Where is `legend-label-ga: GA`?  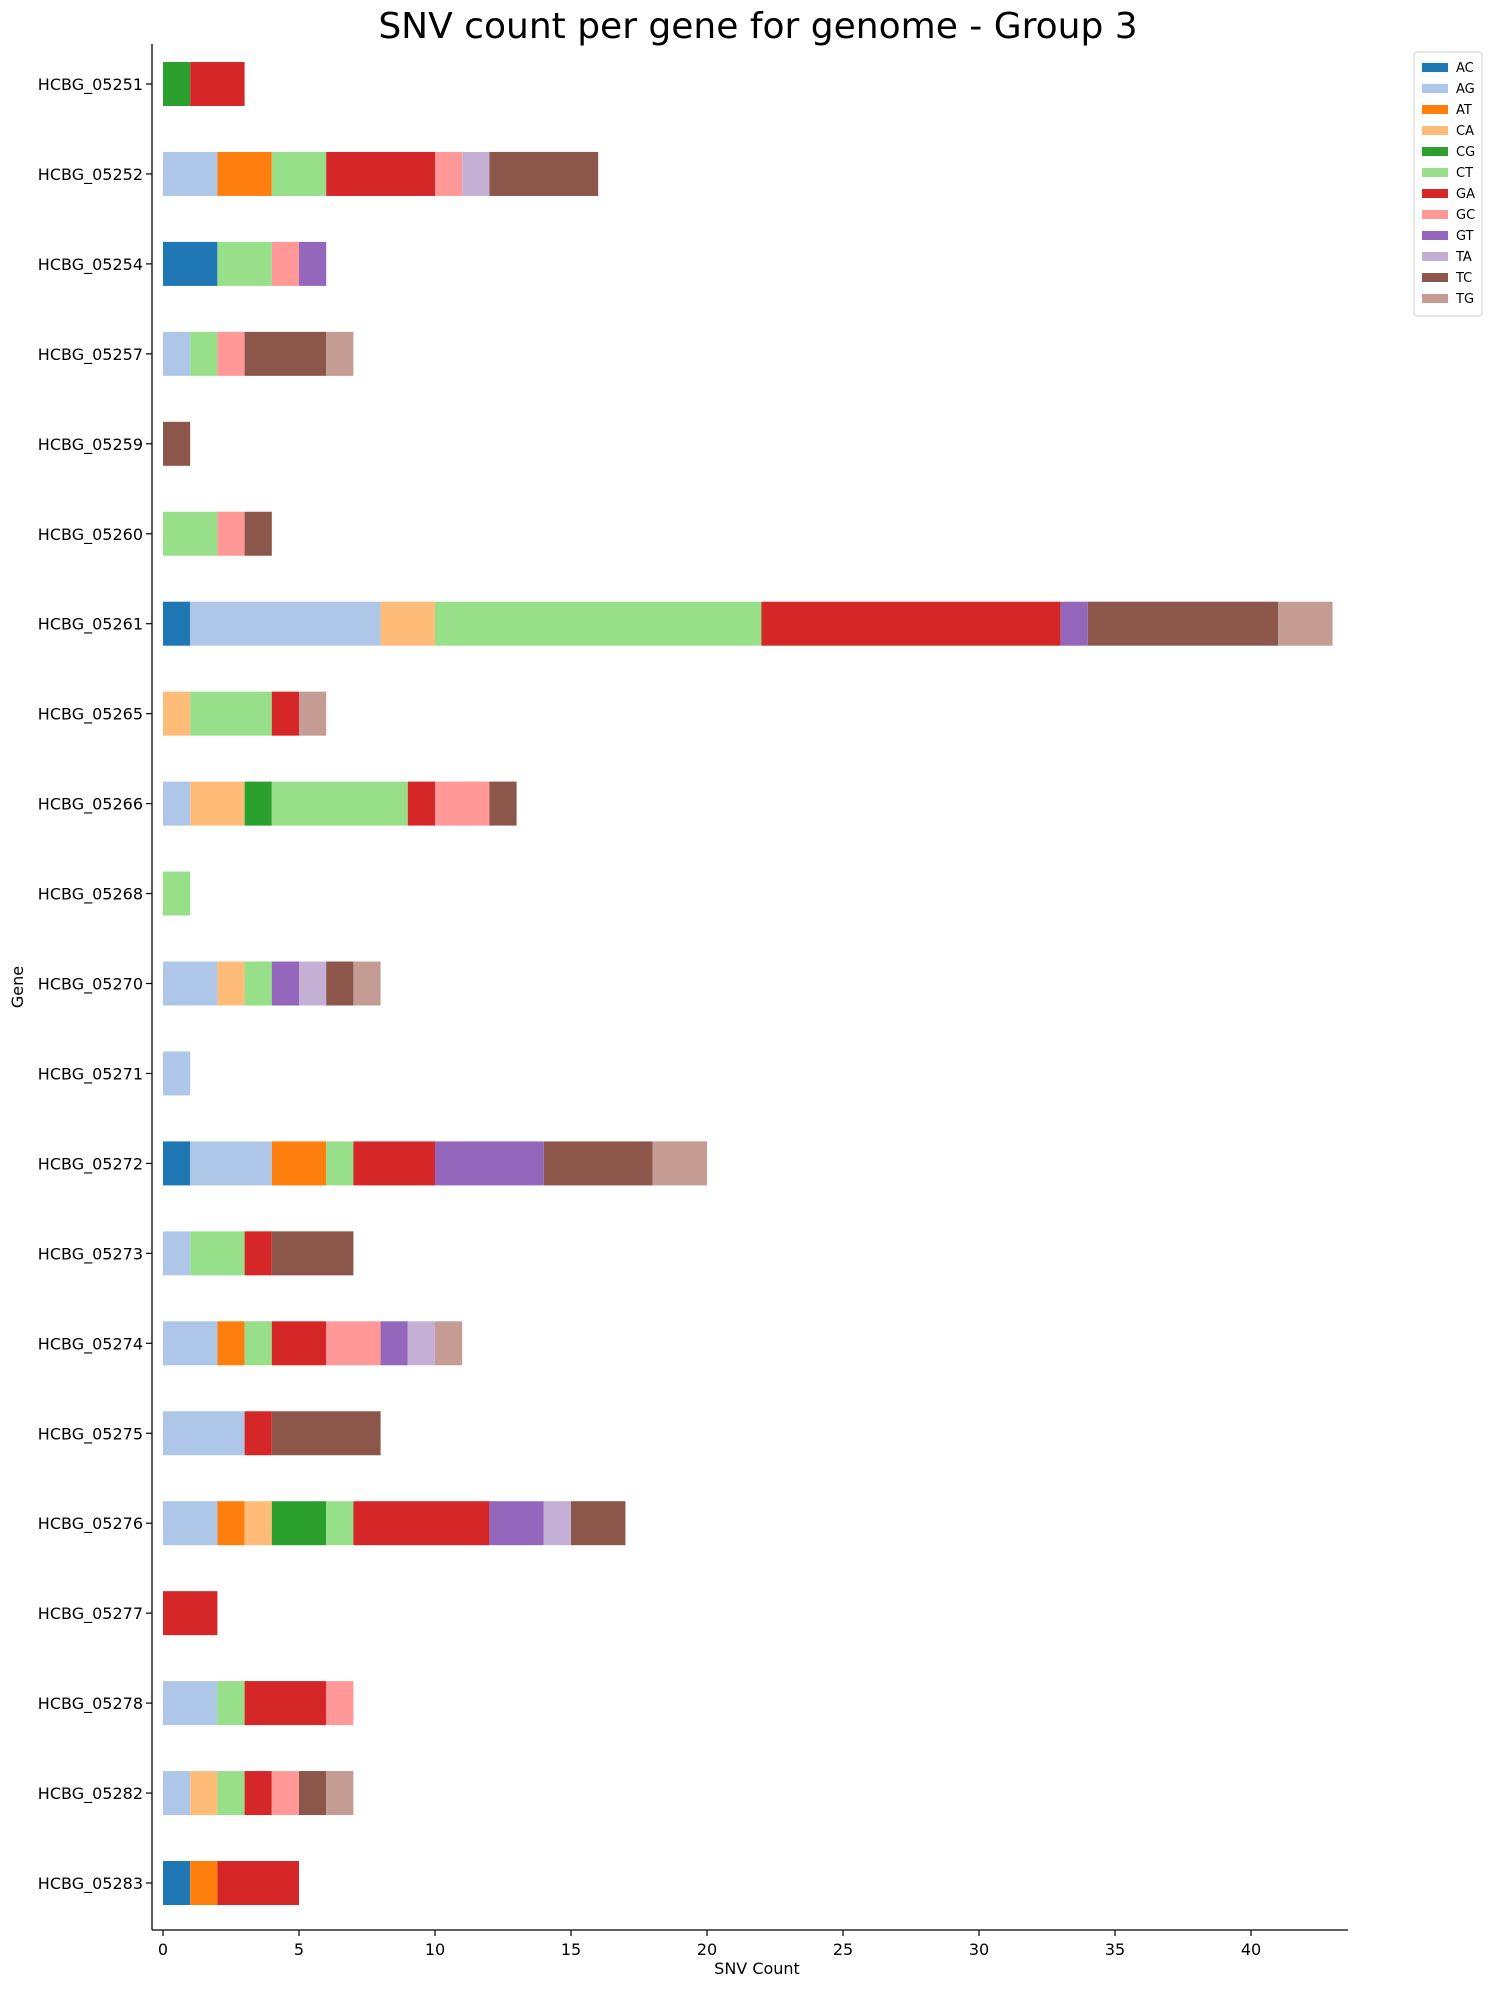 legend-label-ga: GA is located at coordinates (1465, 194).